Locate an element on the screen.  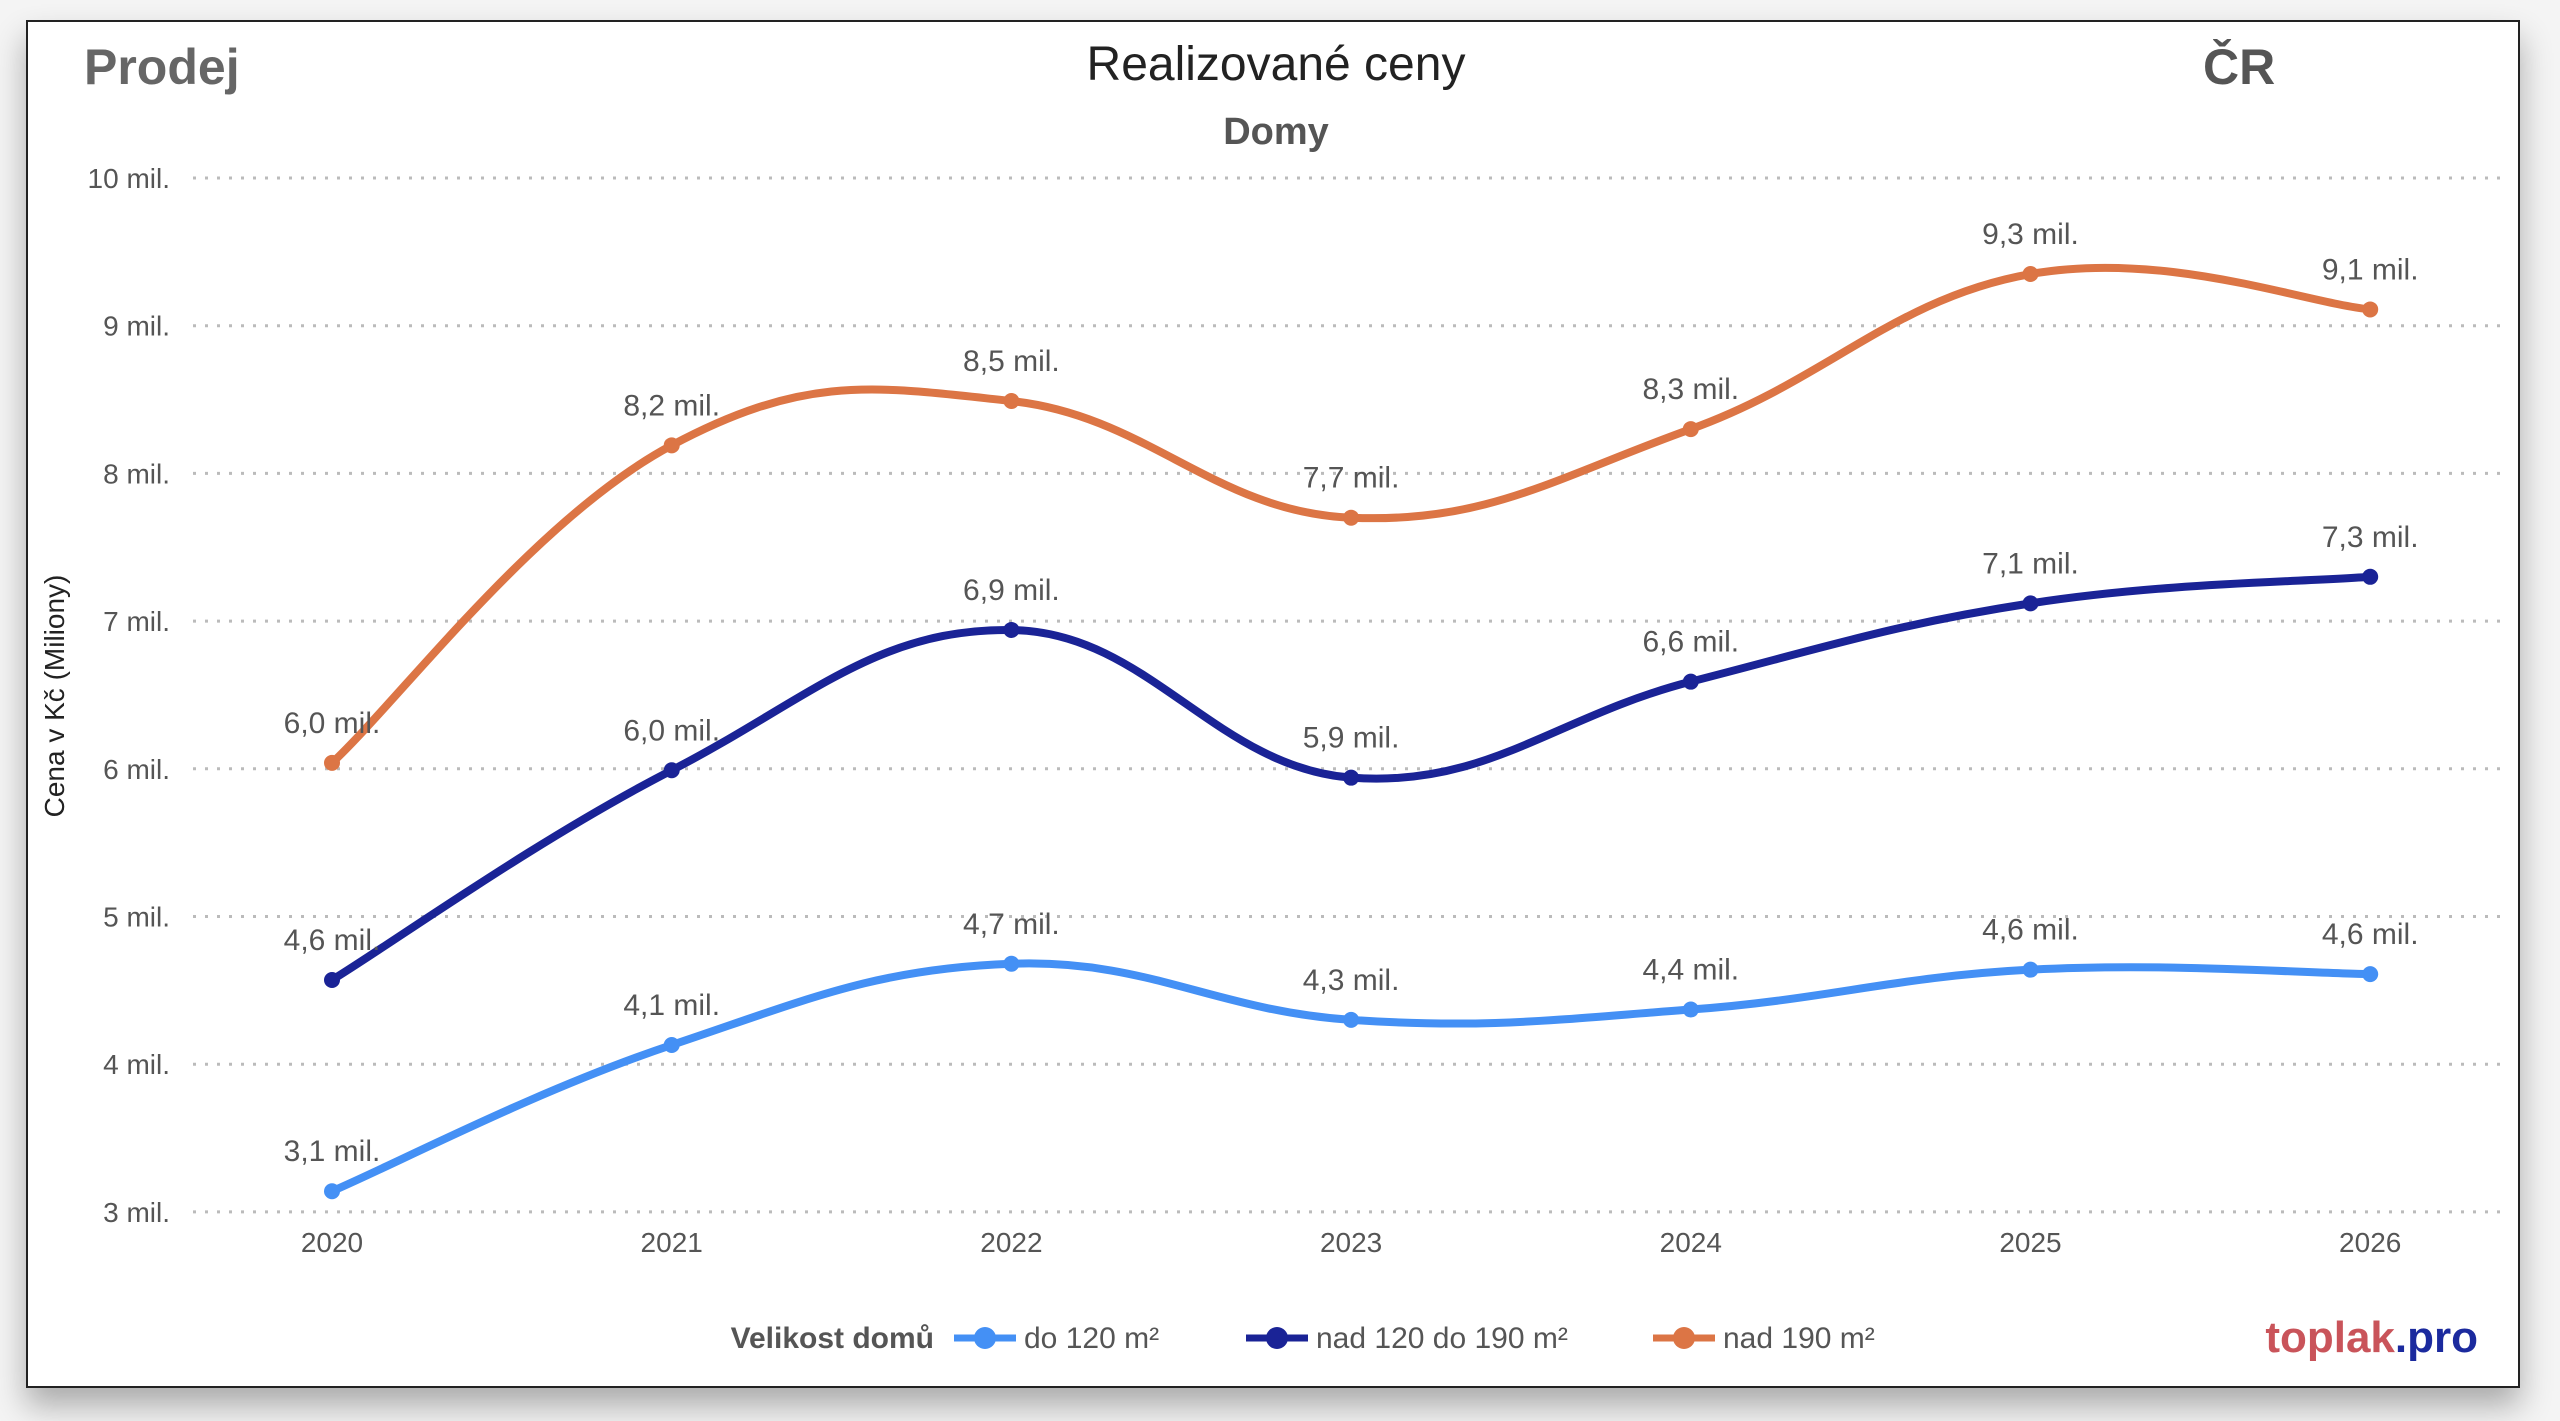
brand-logo: toplak.pro is located at coordinates (2371, 1337).